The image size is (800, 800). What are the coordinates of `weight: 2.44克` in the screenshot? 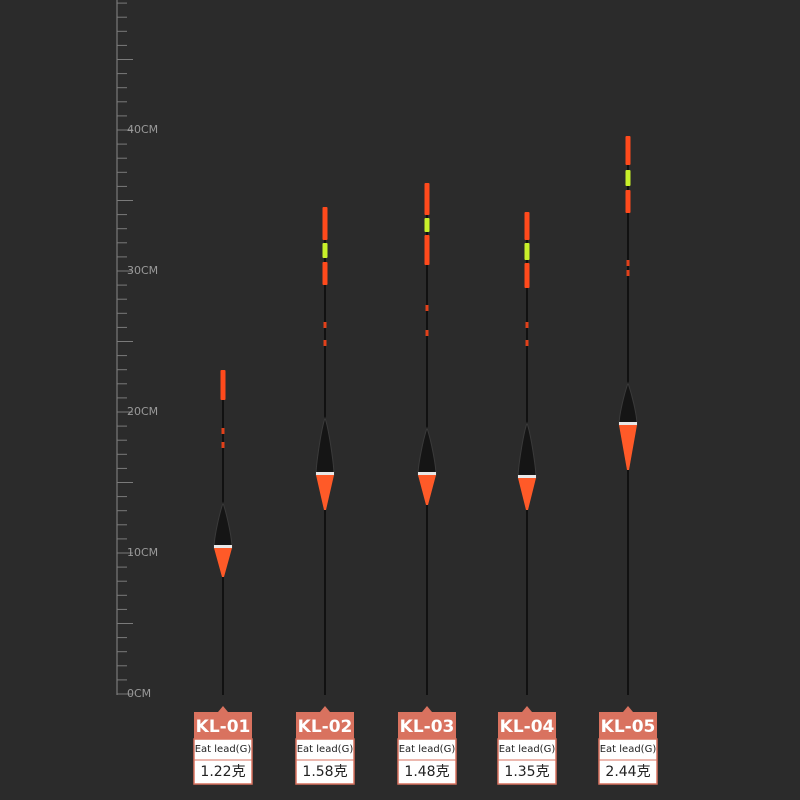 It's located at (627, 772).